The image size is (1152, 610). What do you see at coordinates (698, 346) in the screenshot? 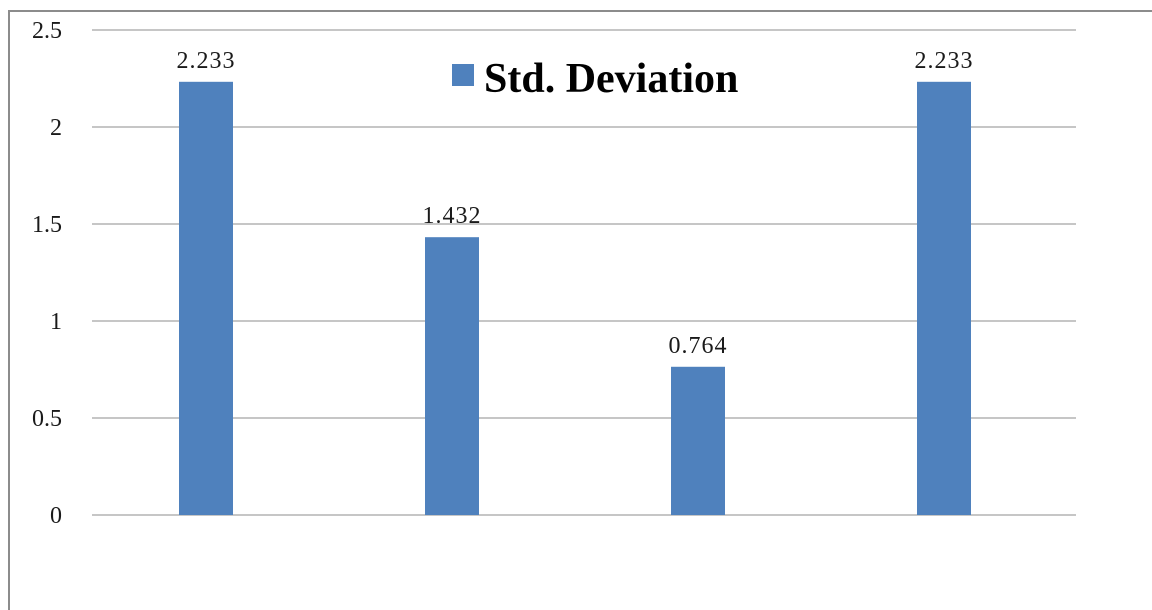
I see `data-label: 0.764` at bounding box center [698, 346].